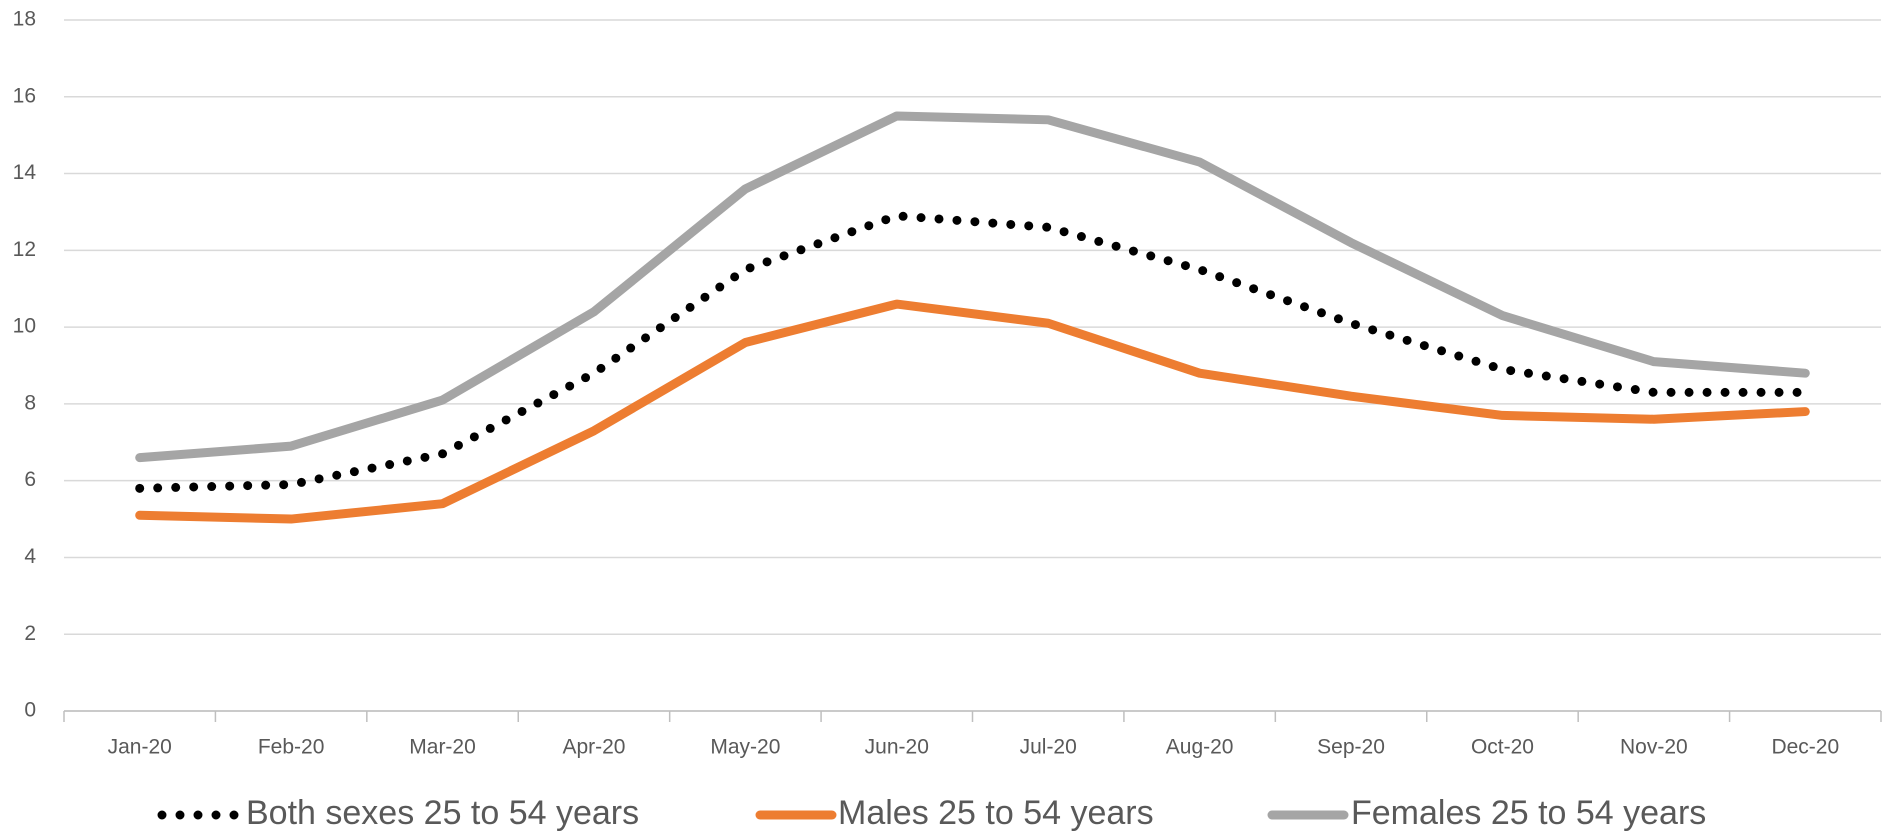 This screenshot has height=836, width=1884. Describe the element at coordinates (140, 747) in the screenshot. I see `x-tick-label: Jan-20` at that location.